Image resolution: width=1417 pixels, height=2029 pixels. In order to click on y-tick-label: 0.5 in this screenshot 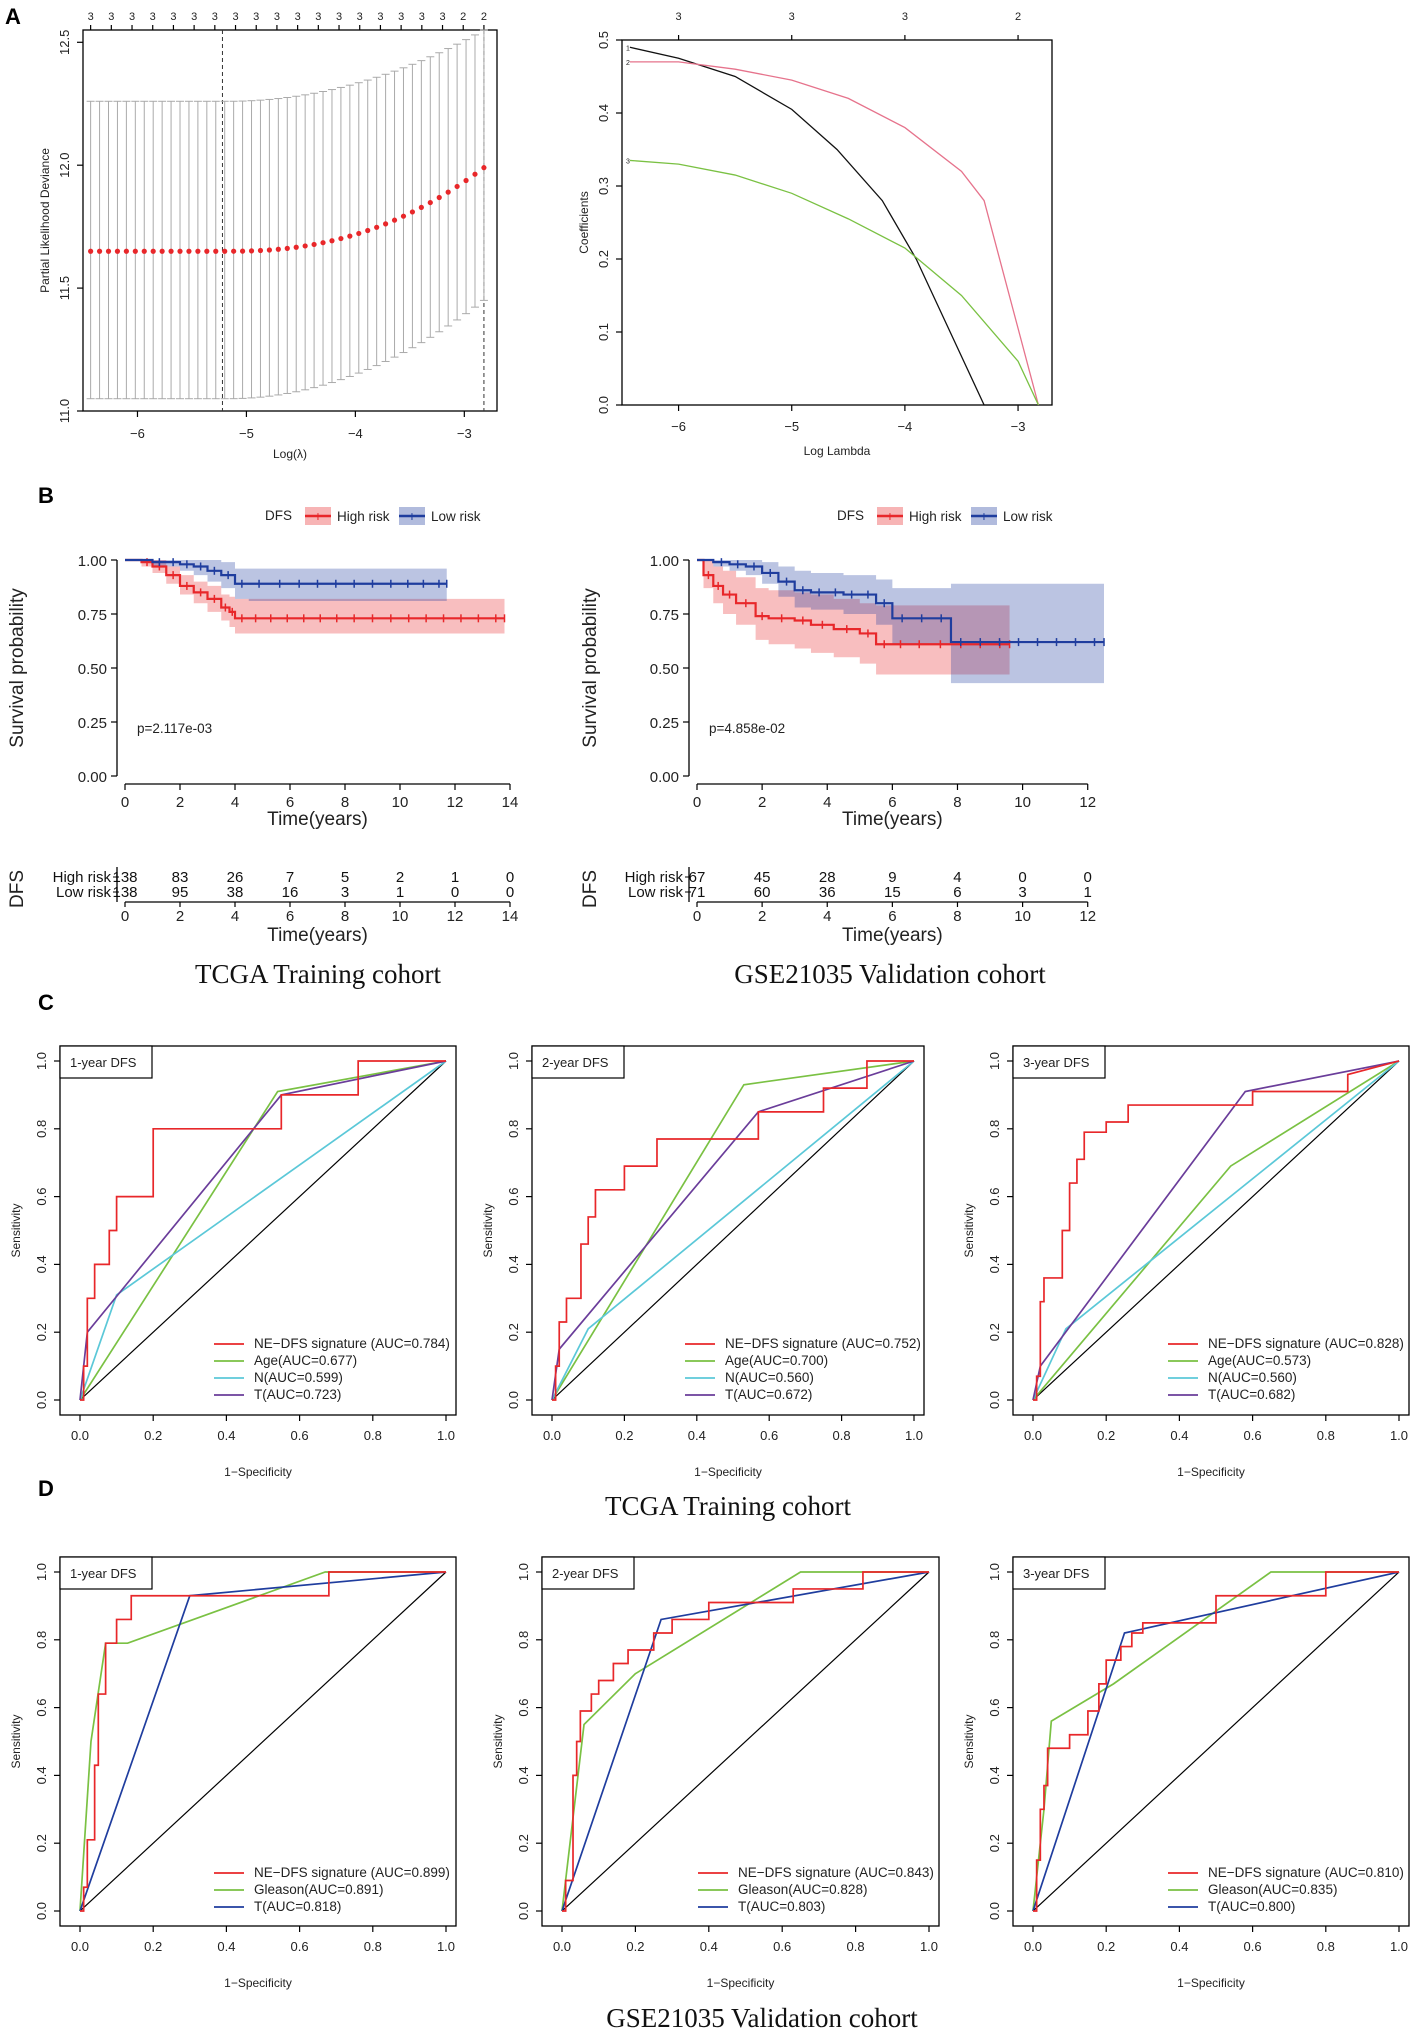, I will do `click(603, 40)`.